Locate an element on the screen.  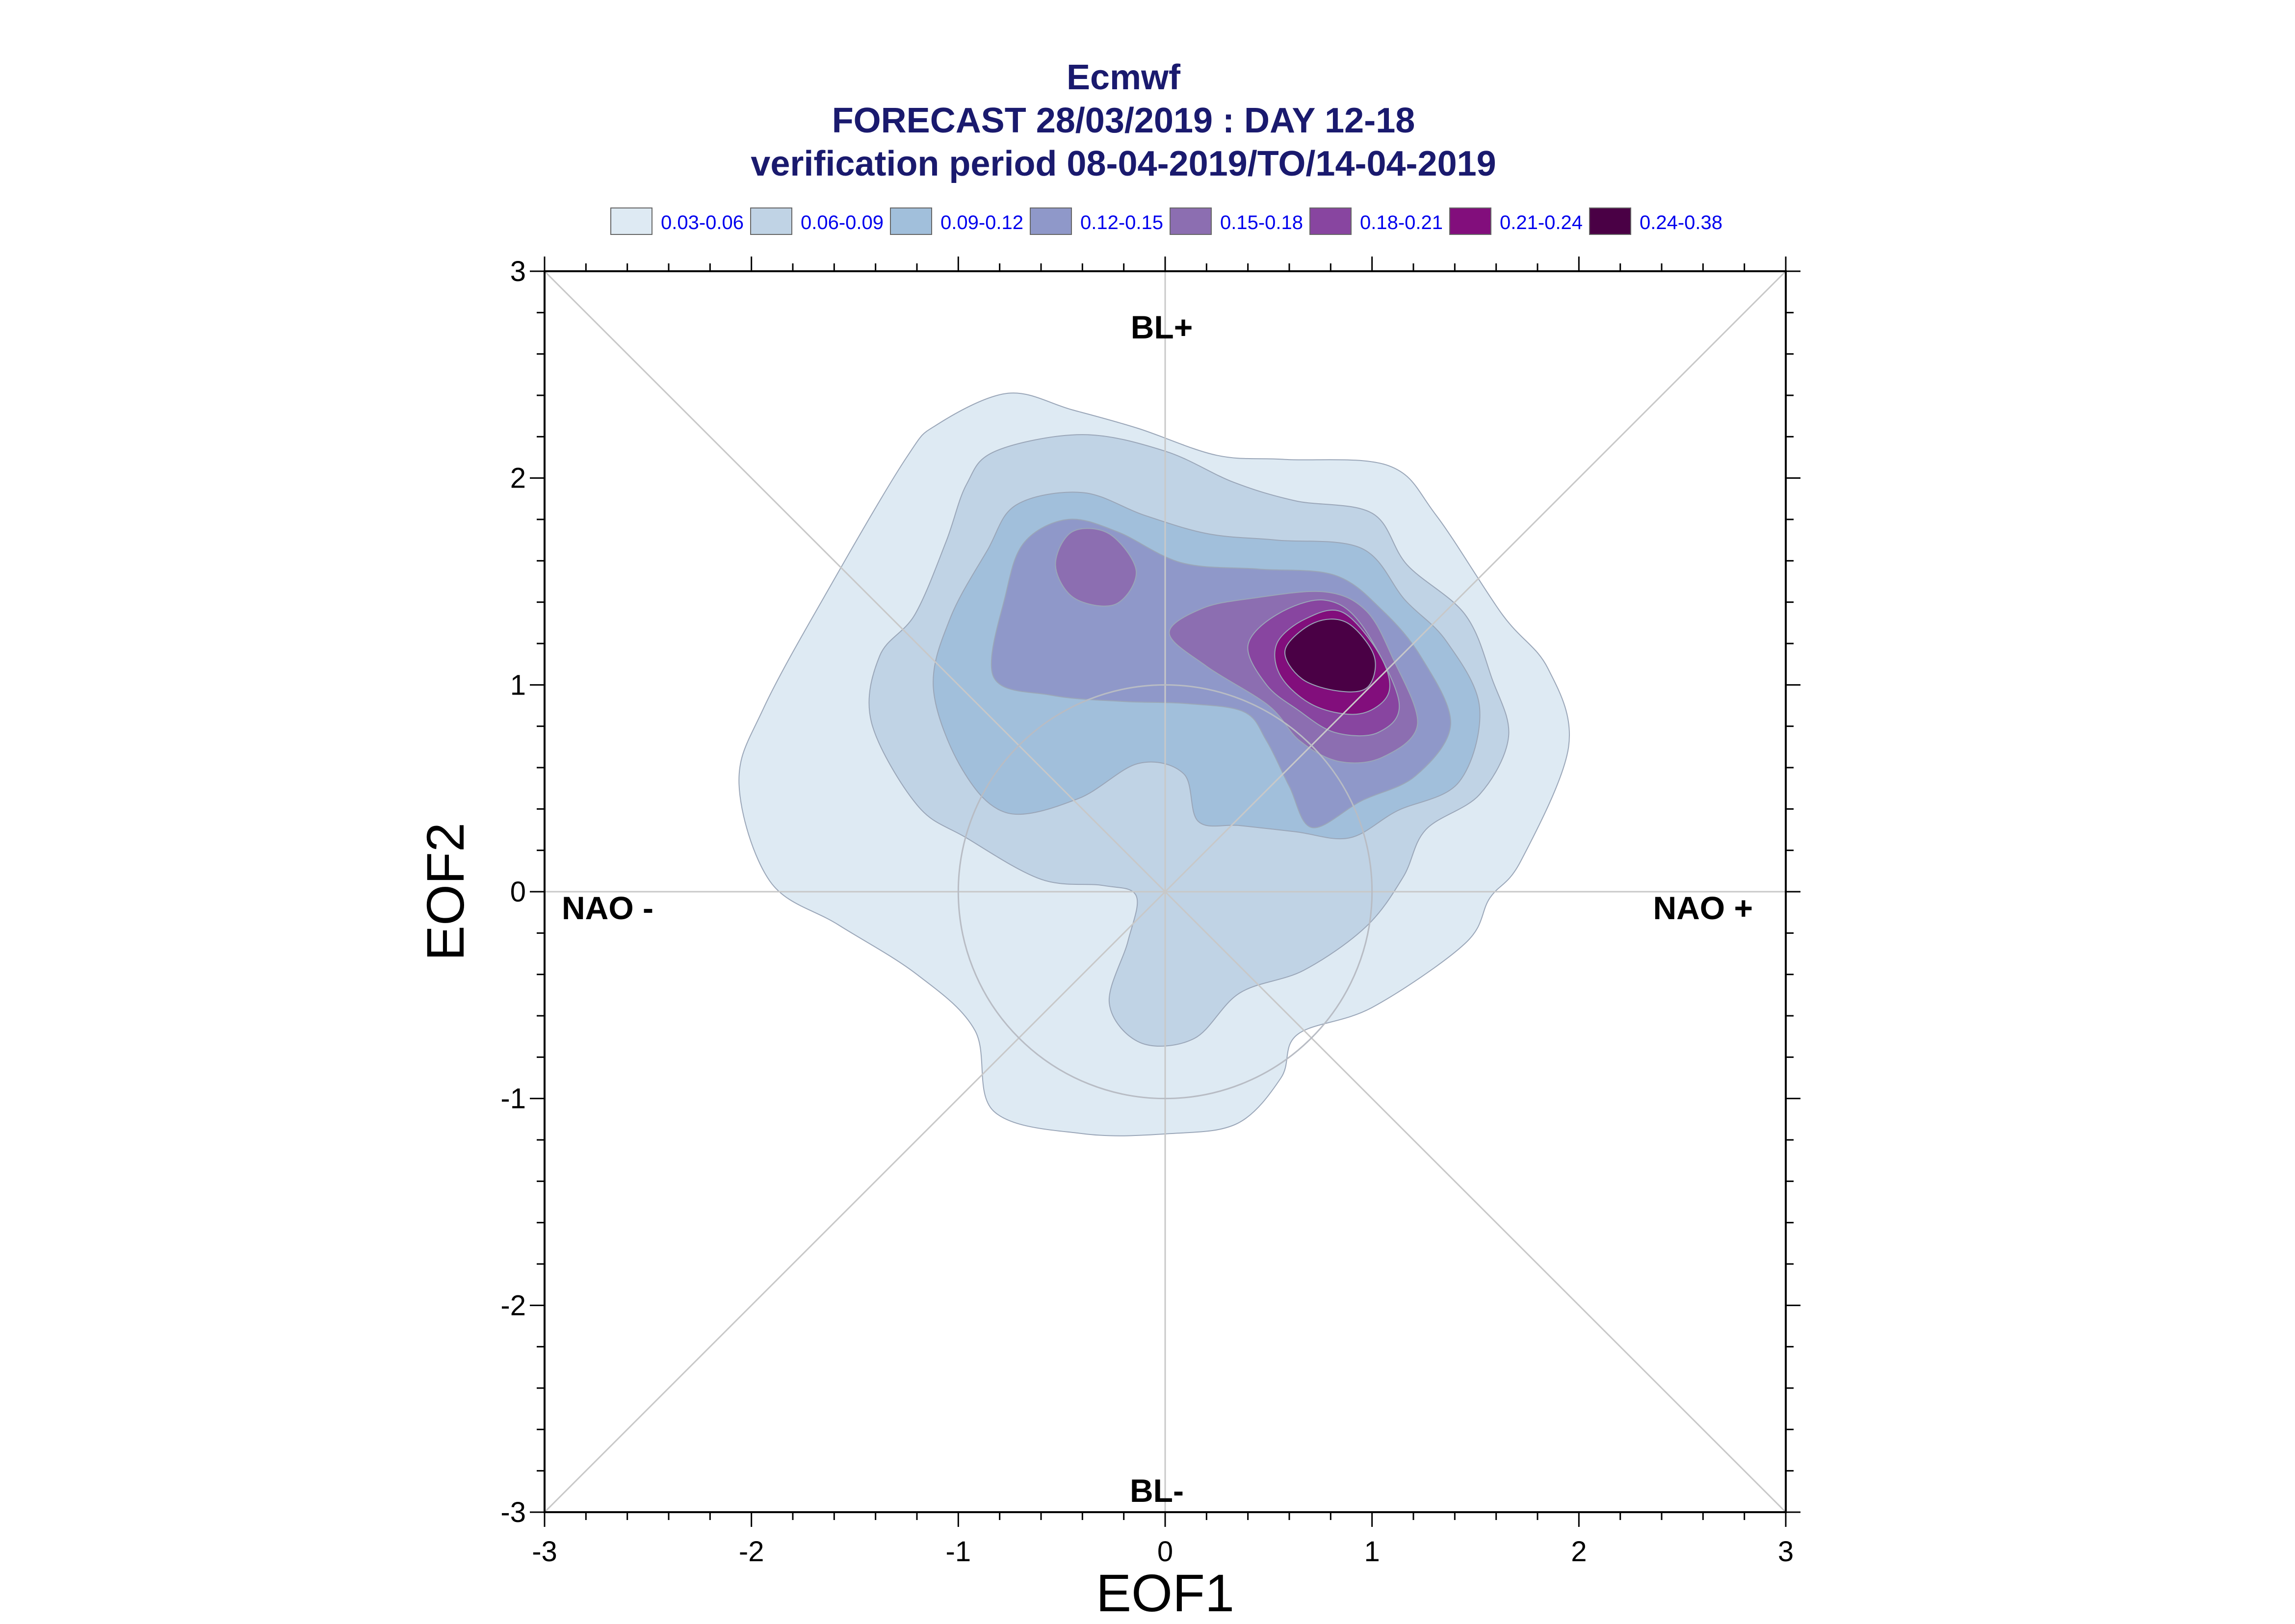
legend-label: 0.03-0.06 is located at coordinates (703, 222).